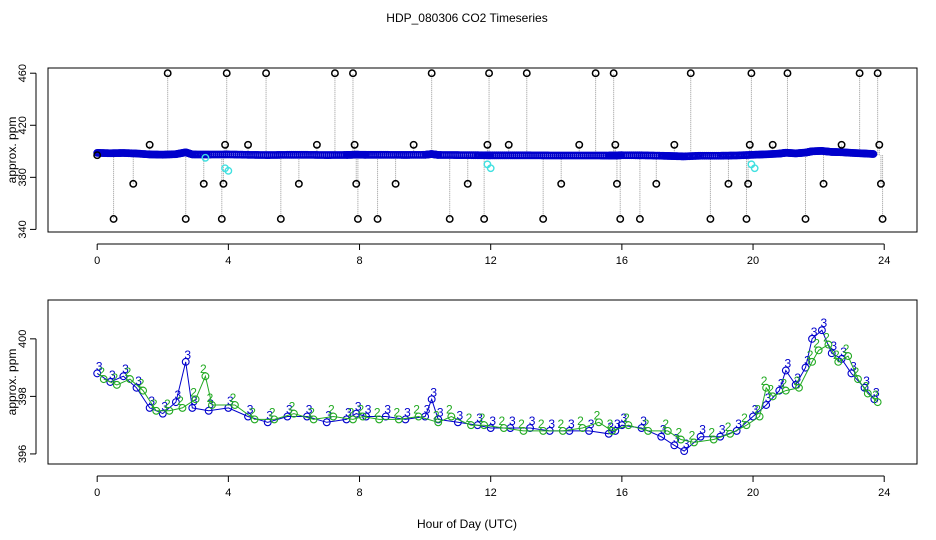  What do you see at coordinates (23, 73) in the screenshot?
I see `top-y-tick-label: 460` at bounding box center [23, 73].